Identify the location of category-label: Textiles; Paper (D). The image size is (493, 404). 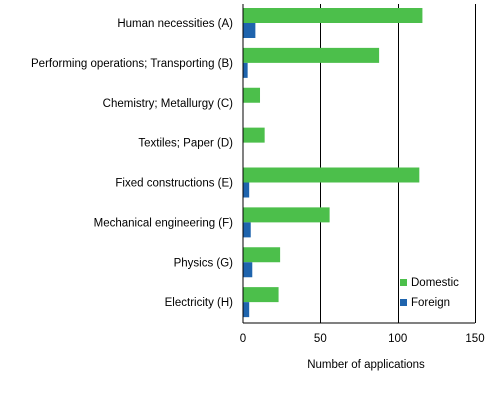
(185, 144).